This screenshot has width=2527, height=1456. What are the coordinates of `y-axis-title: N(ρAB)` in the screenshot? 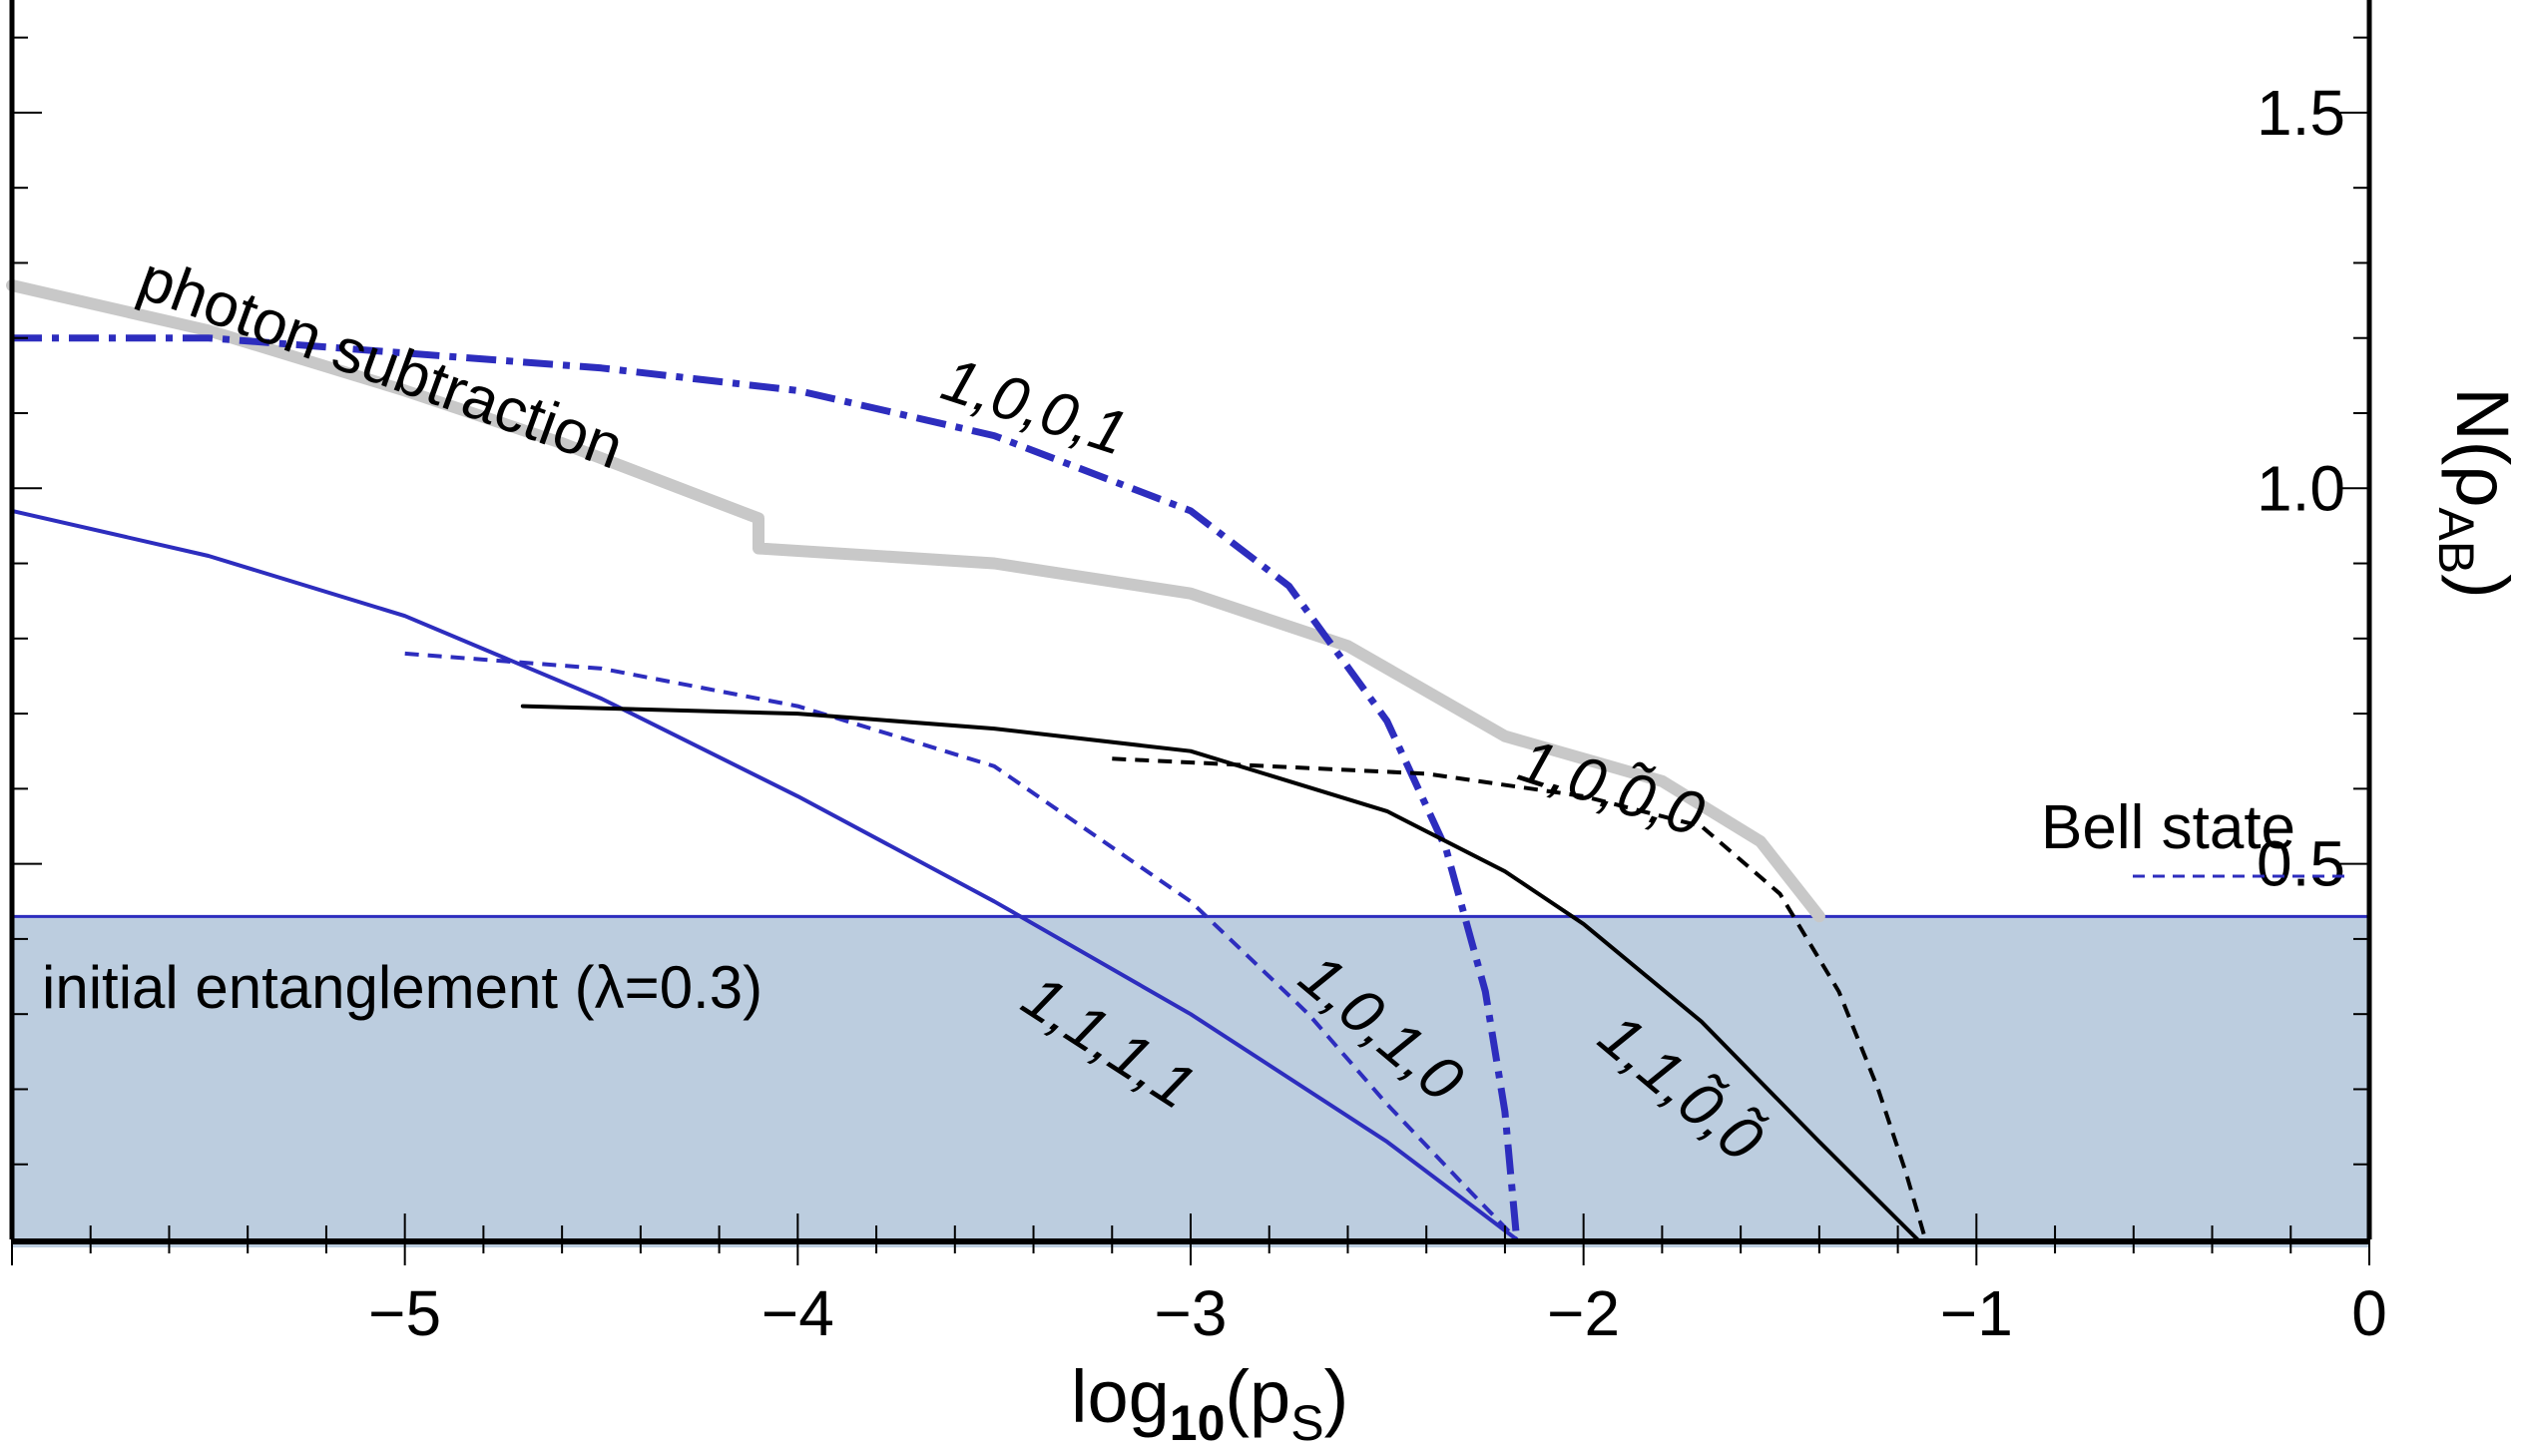 It's located at (2476, 493).